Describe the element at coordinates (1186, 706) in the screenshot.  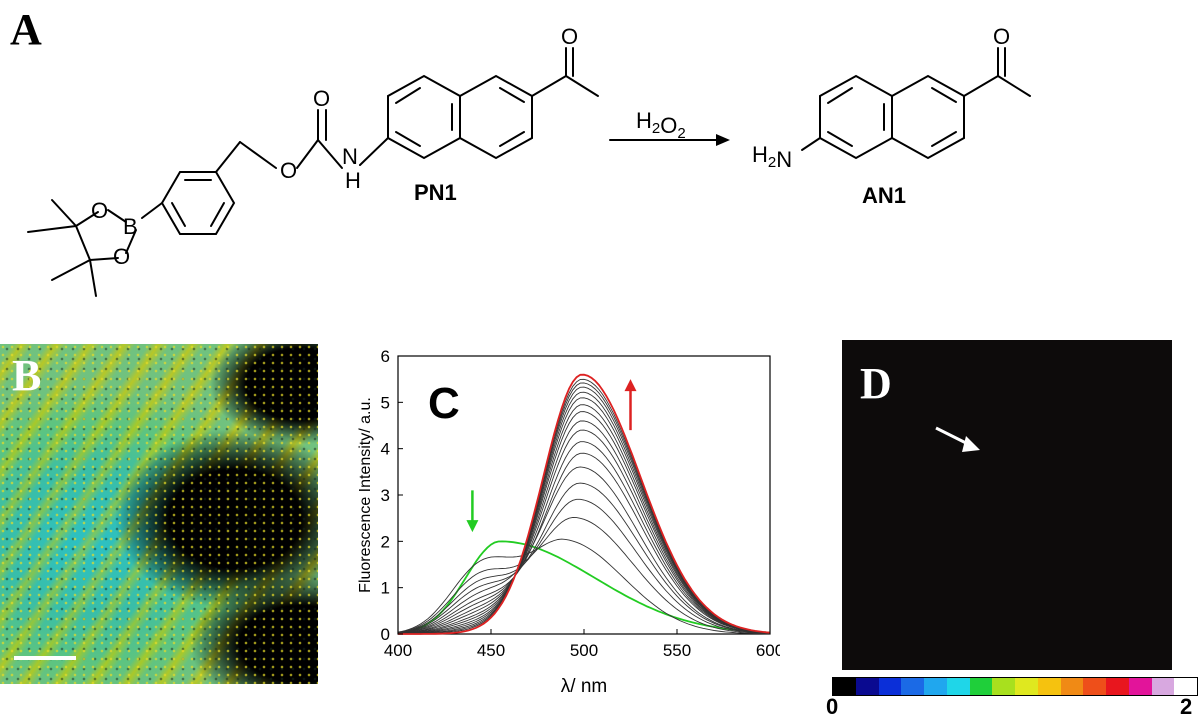
I see `colorbar-max-label: 2` at that location.